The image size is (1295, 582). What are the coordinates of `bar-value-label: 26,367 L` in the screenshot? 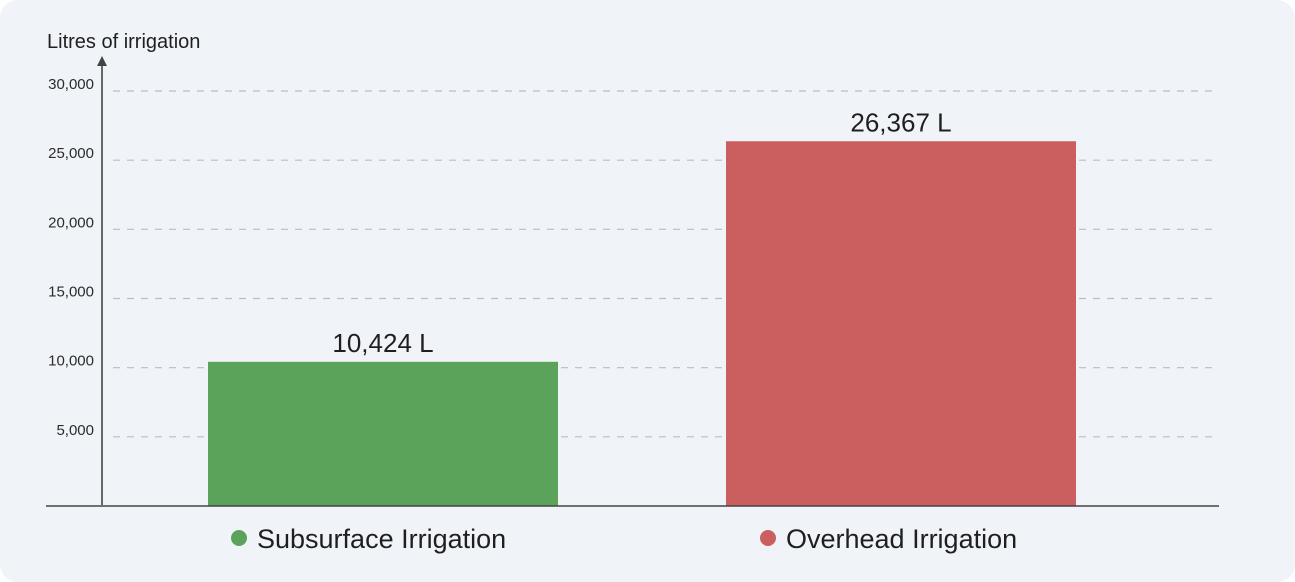 It's located at (900, 122).